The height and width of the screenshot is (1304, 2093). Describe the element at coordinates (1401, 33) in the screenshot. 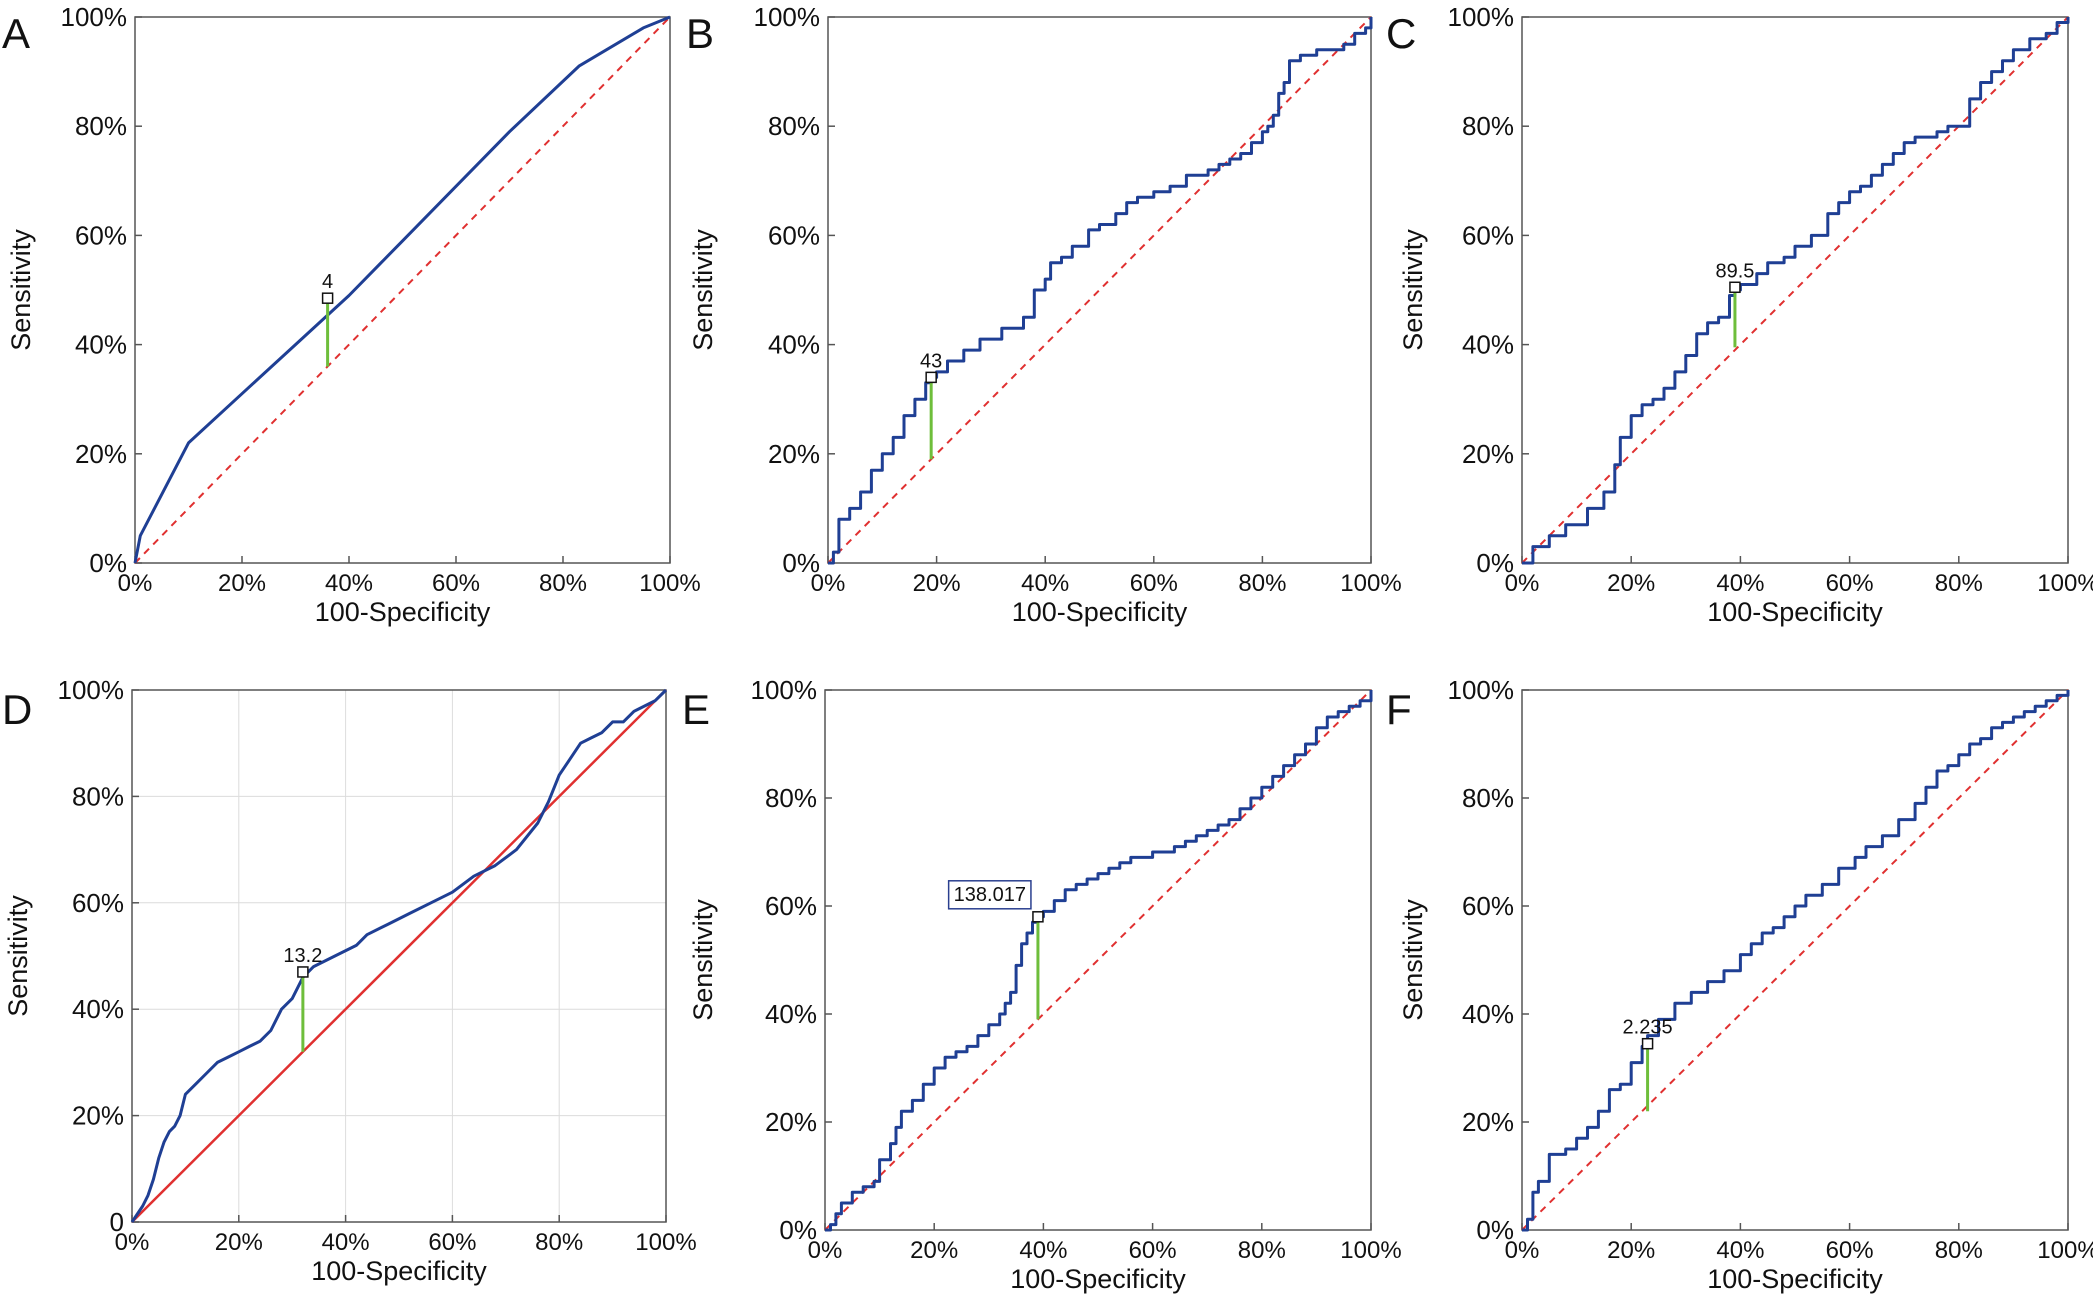

I see `panel-letter: C` at that location.